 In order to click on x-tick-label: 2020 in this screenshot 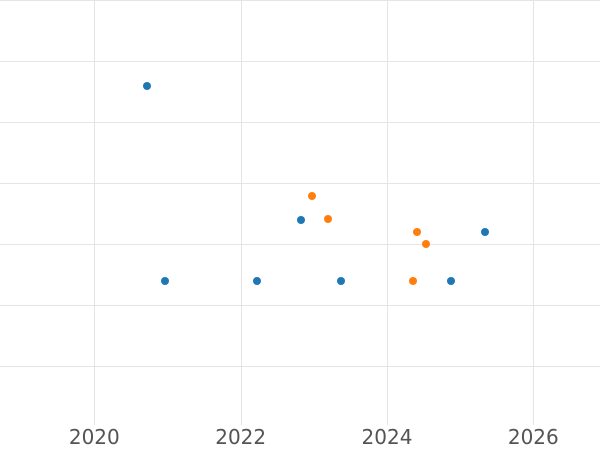, I will do `click(94, 437)`.